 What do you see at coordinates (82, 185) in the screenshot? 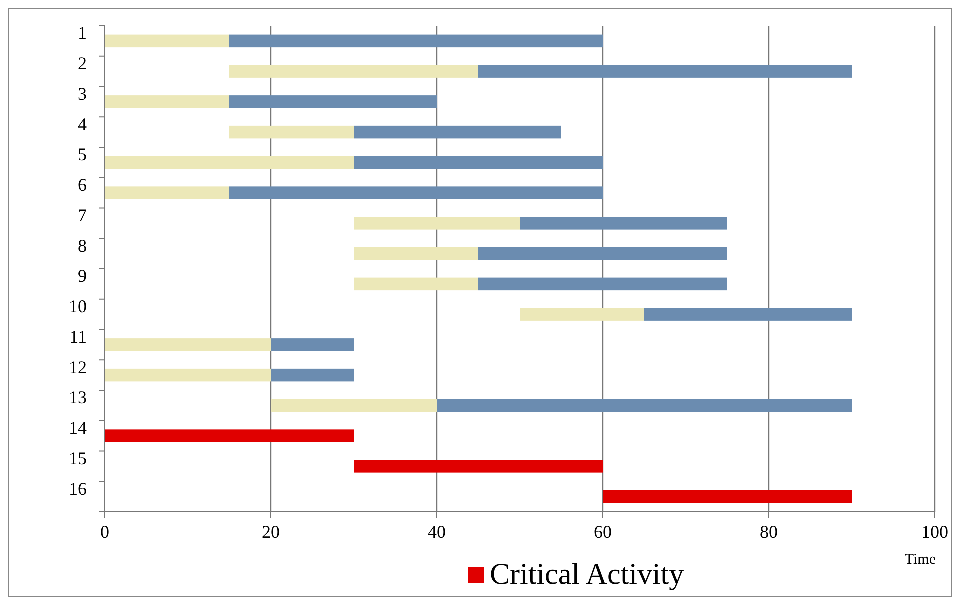
I see `y-tick-label: 6` at bounding box center [82, 185].